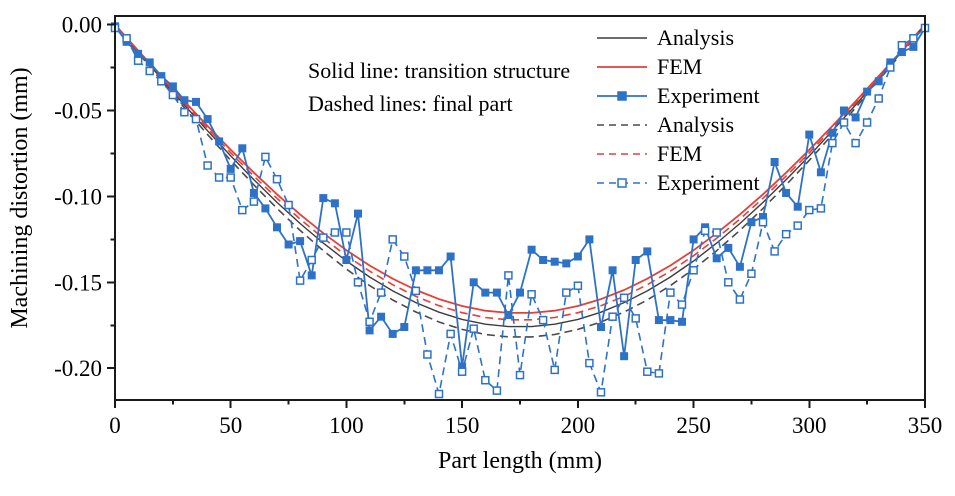 Image resolution: width=955 pixels, height=496 pixels. I want to click on x-tick-label: 50, so click(230, 425).